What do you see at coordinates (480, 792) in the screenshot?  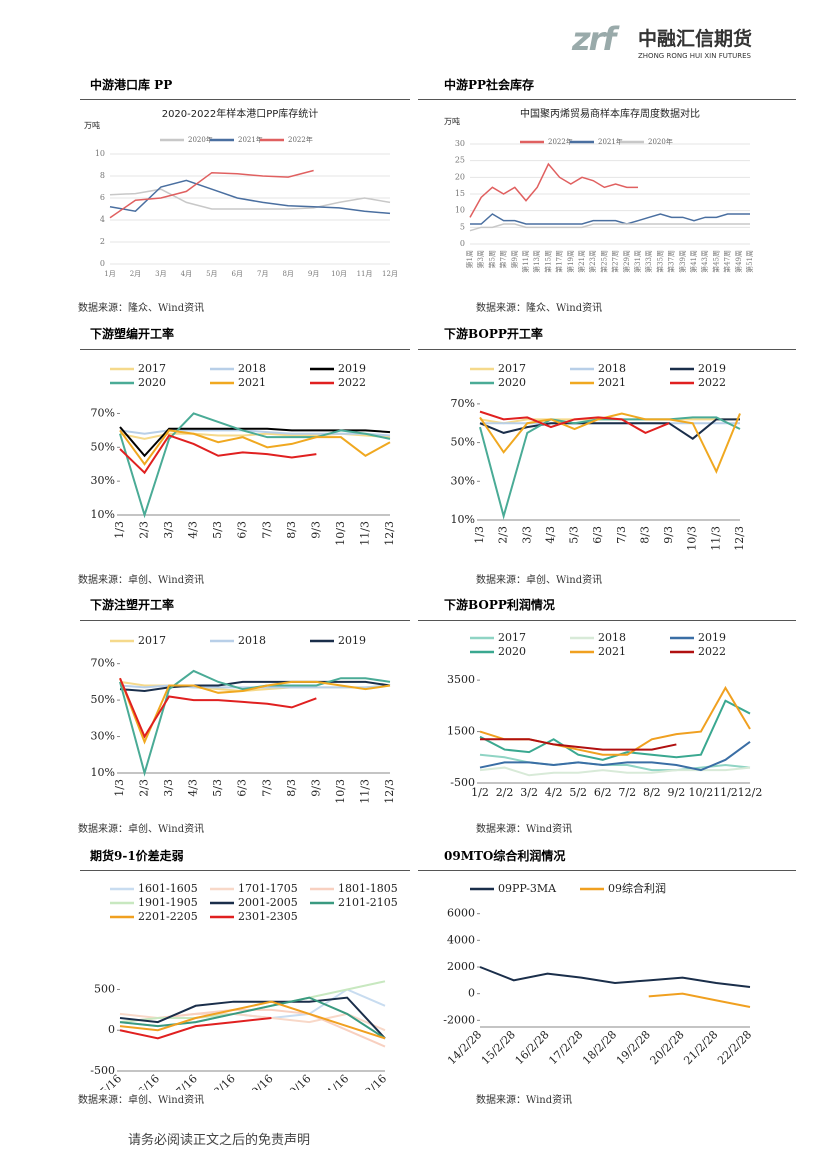 I see `x-tick-label: 1/2` at bounding box center [480, 792].